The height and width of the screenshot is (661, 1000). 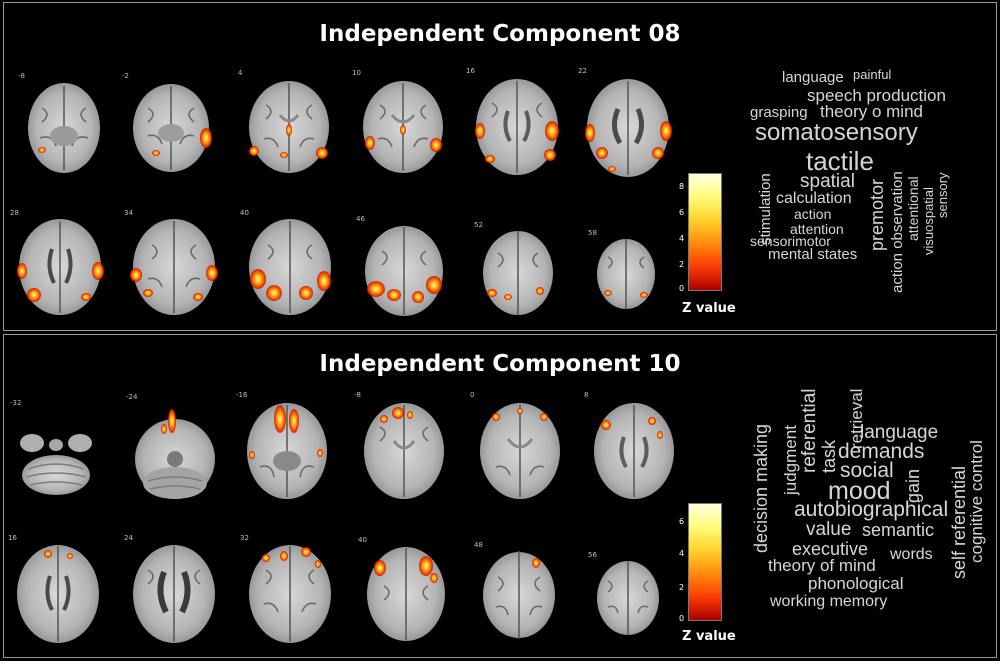 I want to click on word-cloud-term: speech production, so click(x=876, y=95).